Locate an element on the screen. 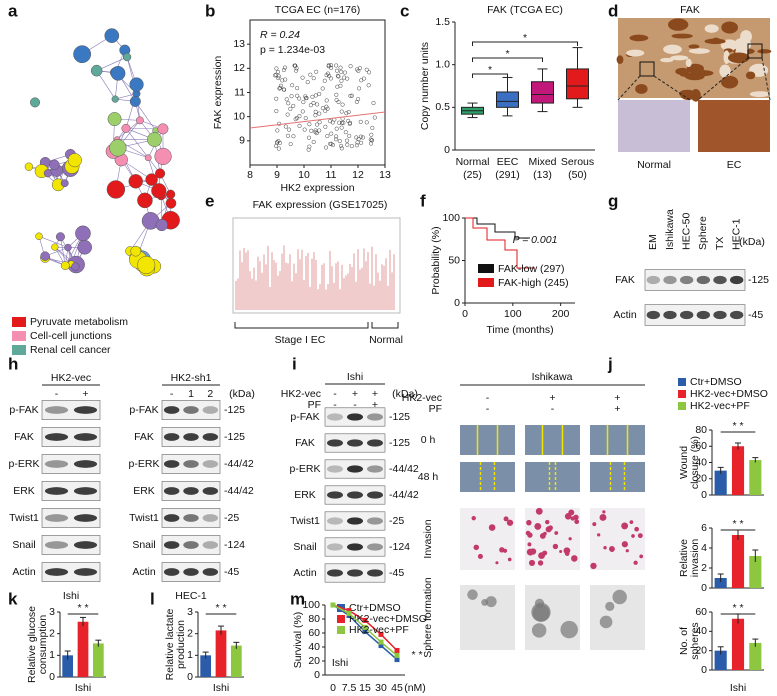 The image size is (777, 696). x-axis-label: HK2 expression is located at coordinates (317, 188).